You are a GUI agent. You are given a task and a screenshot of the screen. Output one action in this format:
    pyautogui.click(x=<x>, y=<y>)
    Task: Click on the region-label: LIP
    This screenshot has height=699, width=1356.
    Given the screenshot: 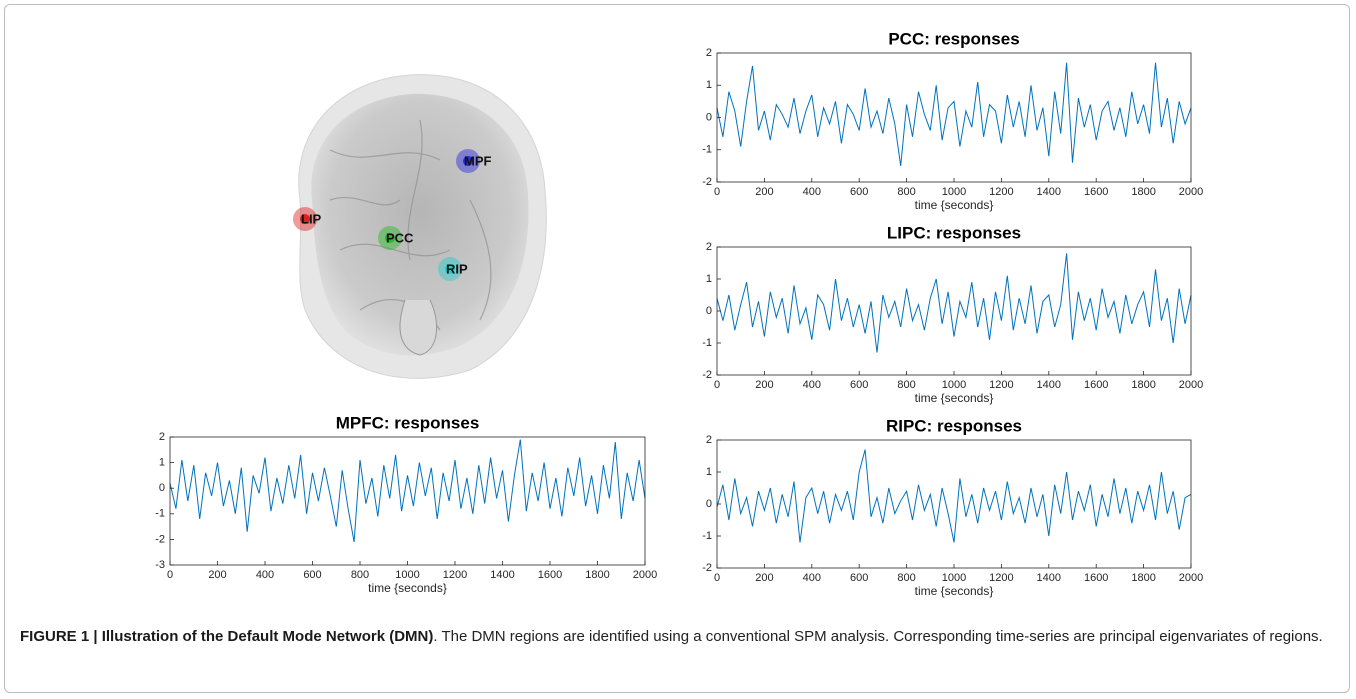 What is the action you would take?
    pyautogui.click(x=311, y=218)
    